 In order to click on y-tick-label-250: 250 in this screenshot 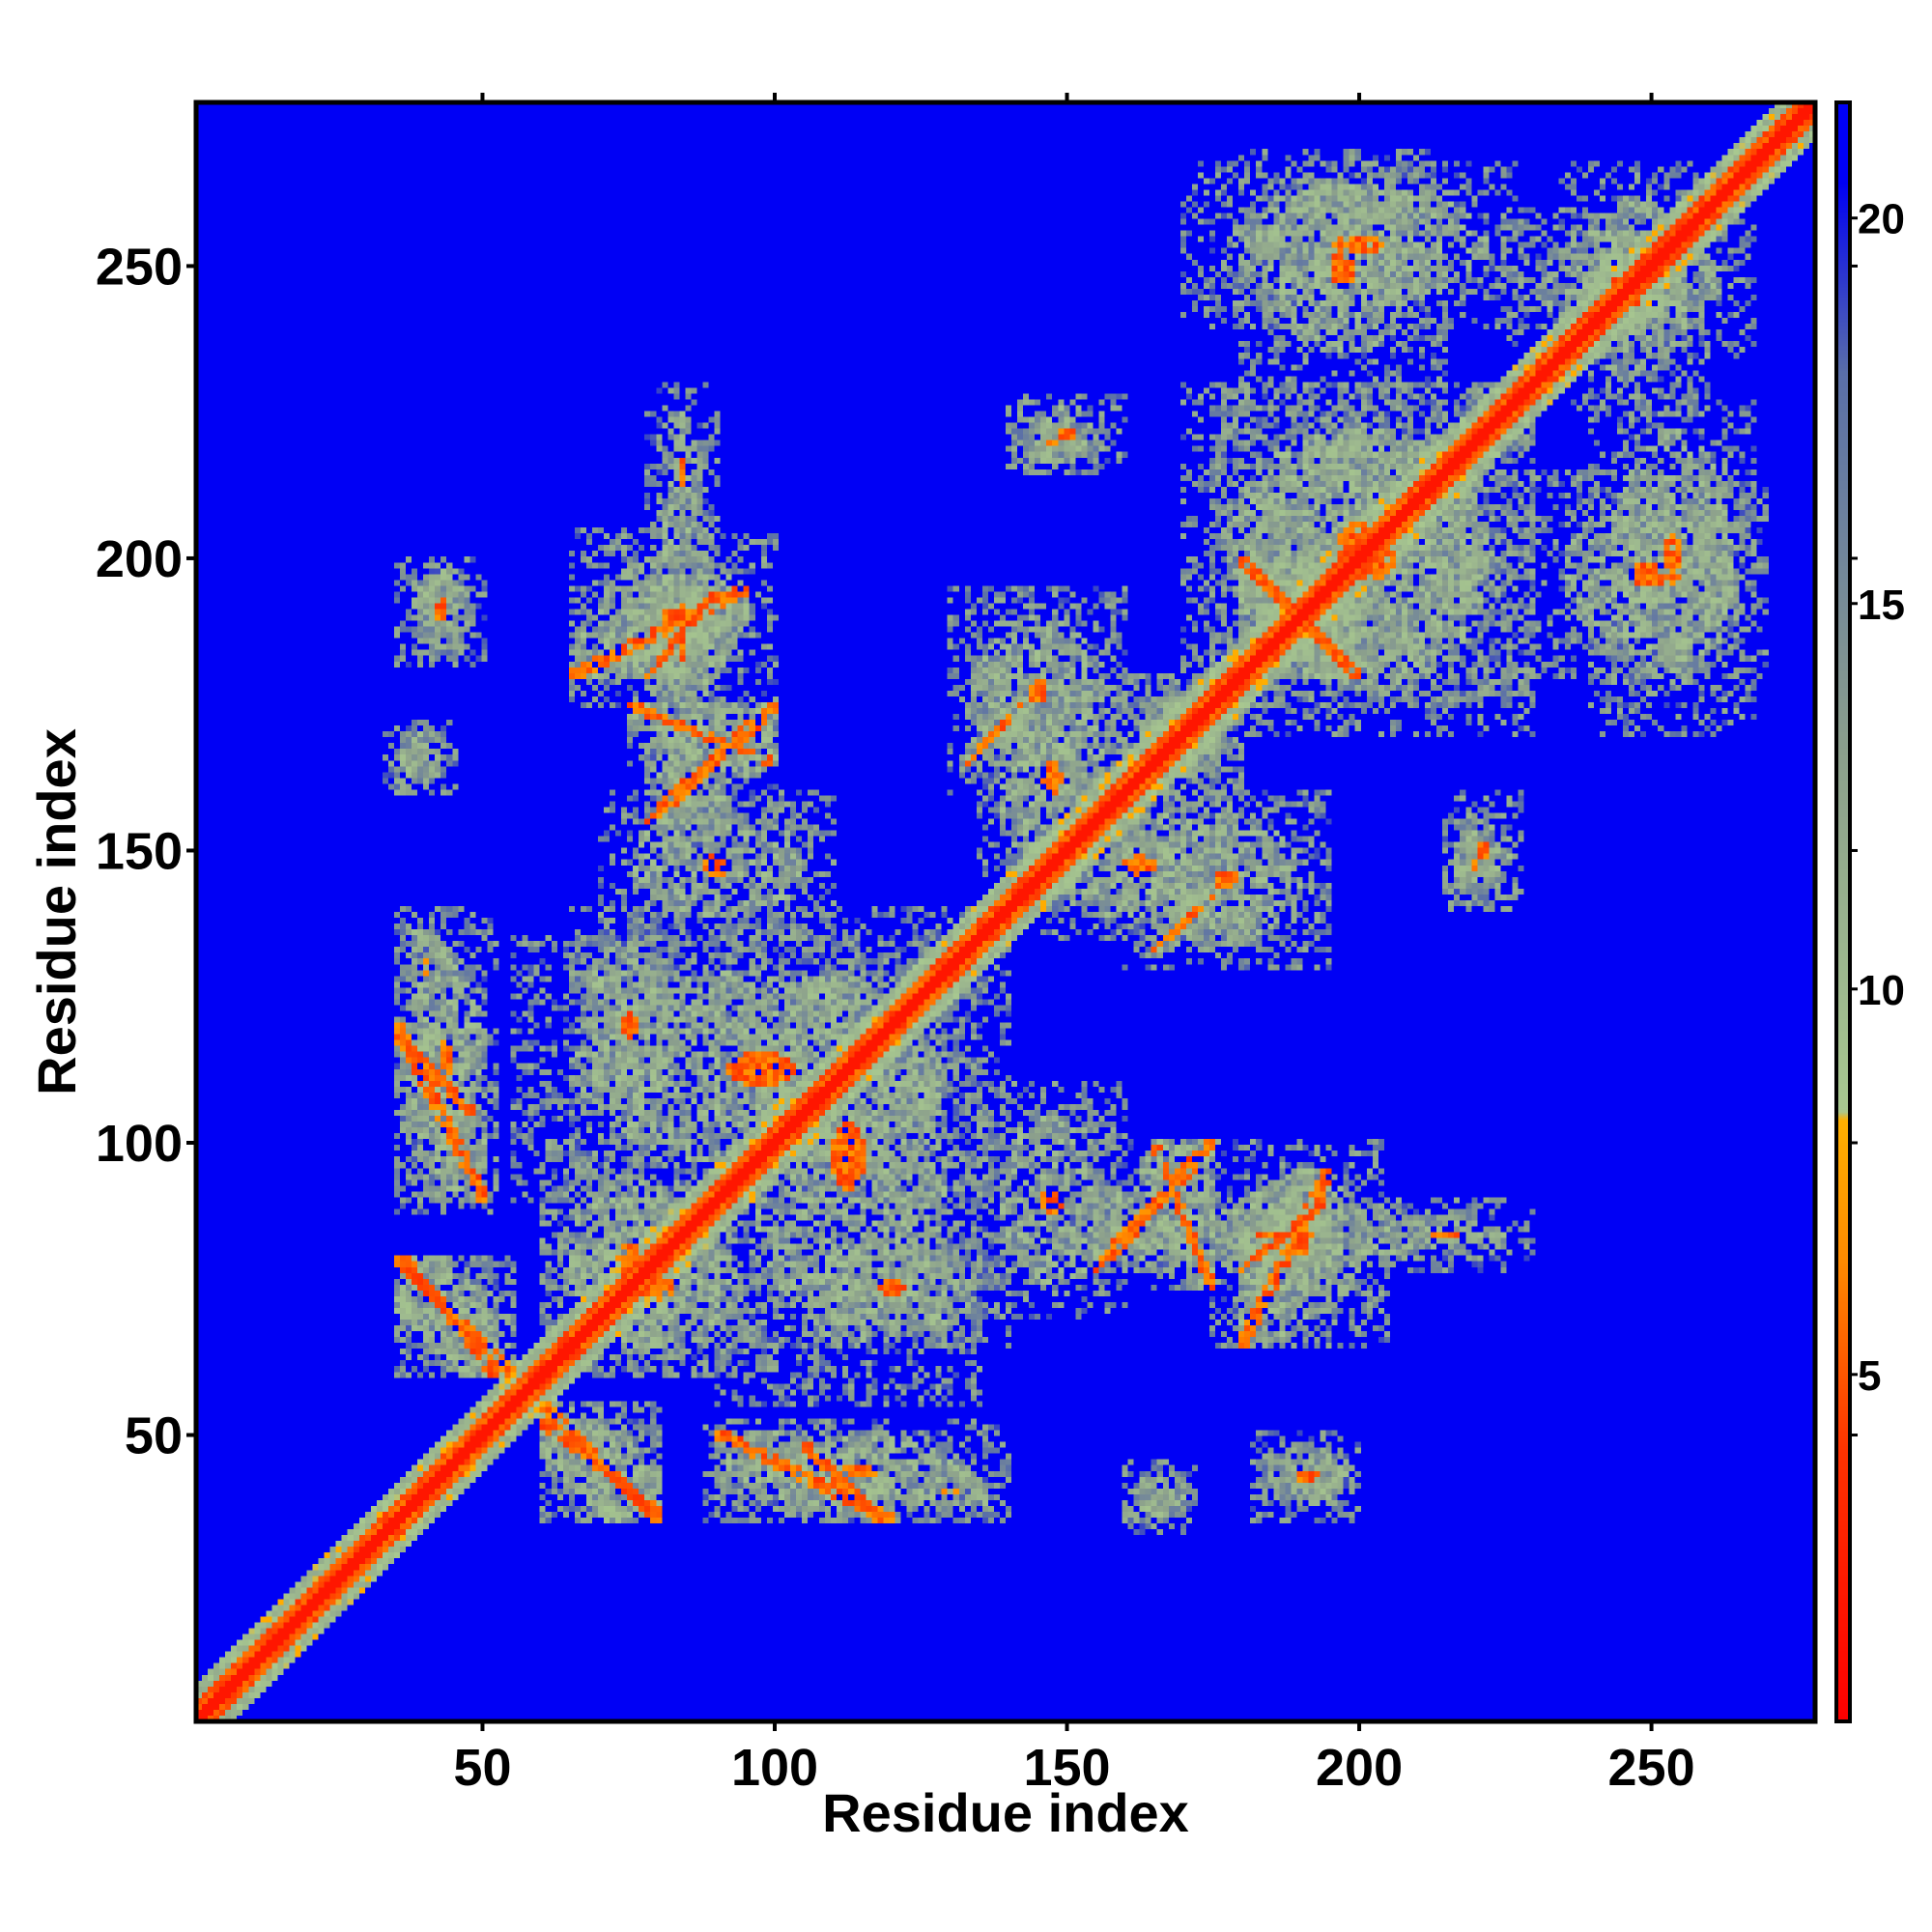, I will do `click(139, 267)`.